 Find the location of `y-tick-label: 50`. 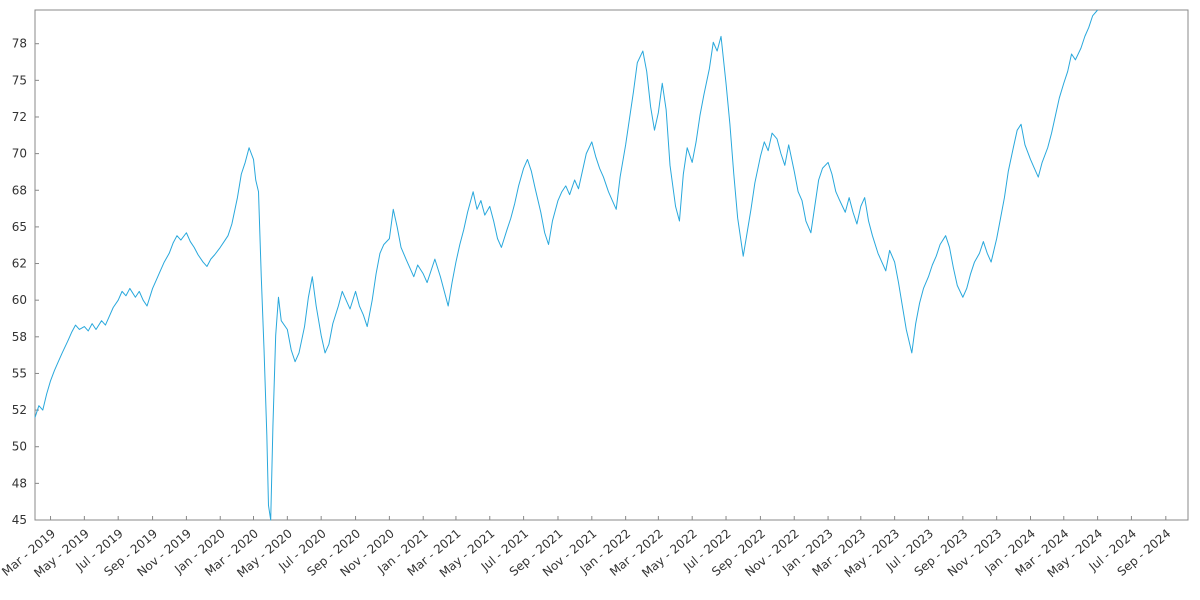

y-tick-label: 50 is located at coordinates (19, 447).